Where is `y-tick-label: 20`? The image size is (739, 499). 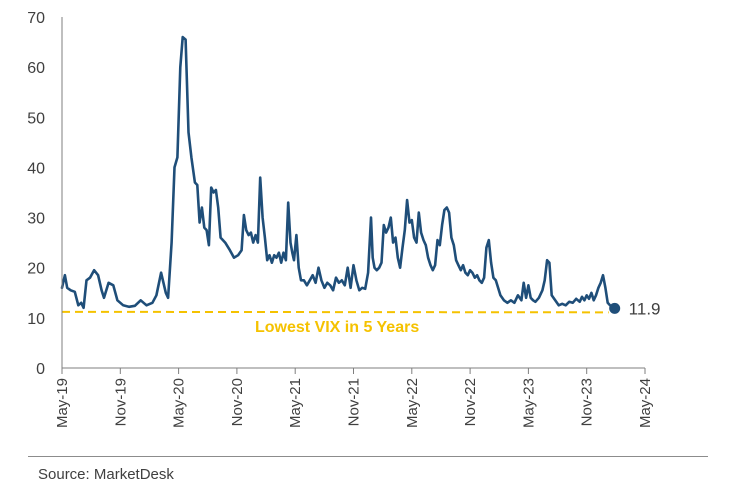 y-tick-label: 20 is located at coordinates (36, 269).